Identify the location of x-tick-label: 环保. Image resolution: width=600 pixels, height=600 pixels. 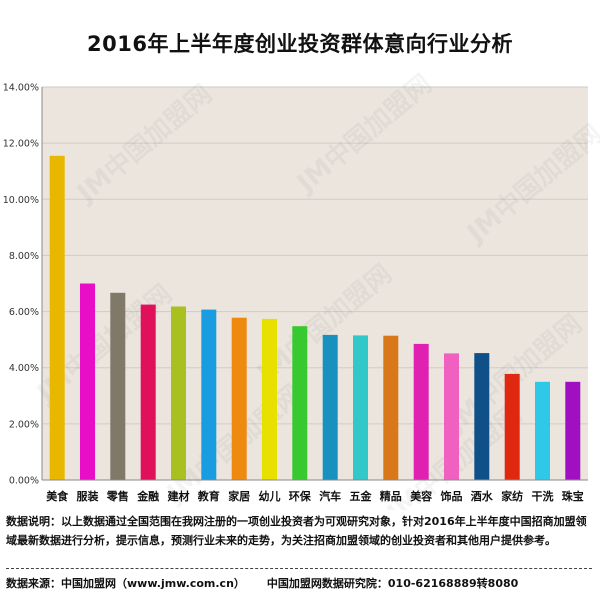
(300, 496).